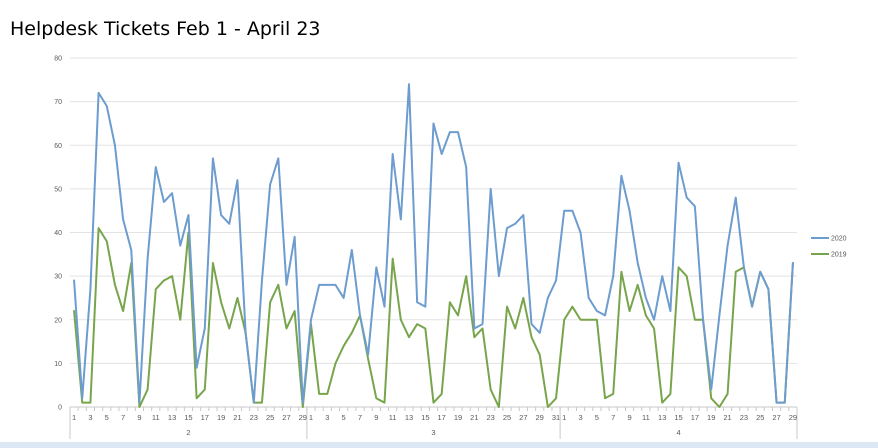 The width and height of the screenshot is (878, 448). Describe the element at coordinates (58, 320) in the screenshot. I see `y-tick-label: 20` at that location.